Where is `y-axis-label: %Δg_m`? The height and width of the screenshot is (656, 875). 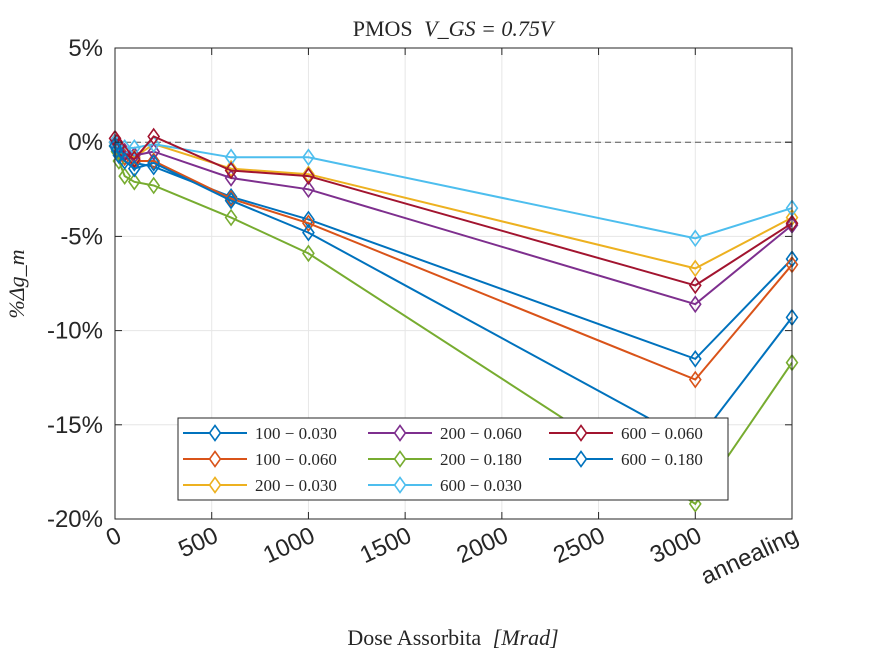 y-axis-label: %Δg_m is located at coordinates (16, 283).